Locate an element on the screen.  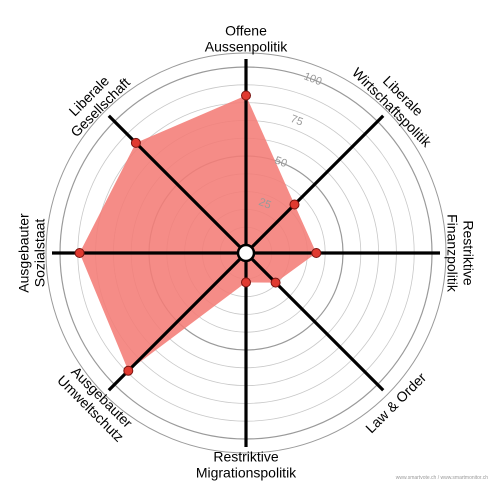
axis-label-line: Offene is located at coordinates (246, 31).